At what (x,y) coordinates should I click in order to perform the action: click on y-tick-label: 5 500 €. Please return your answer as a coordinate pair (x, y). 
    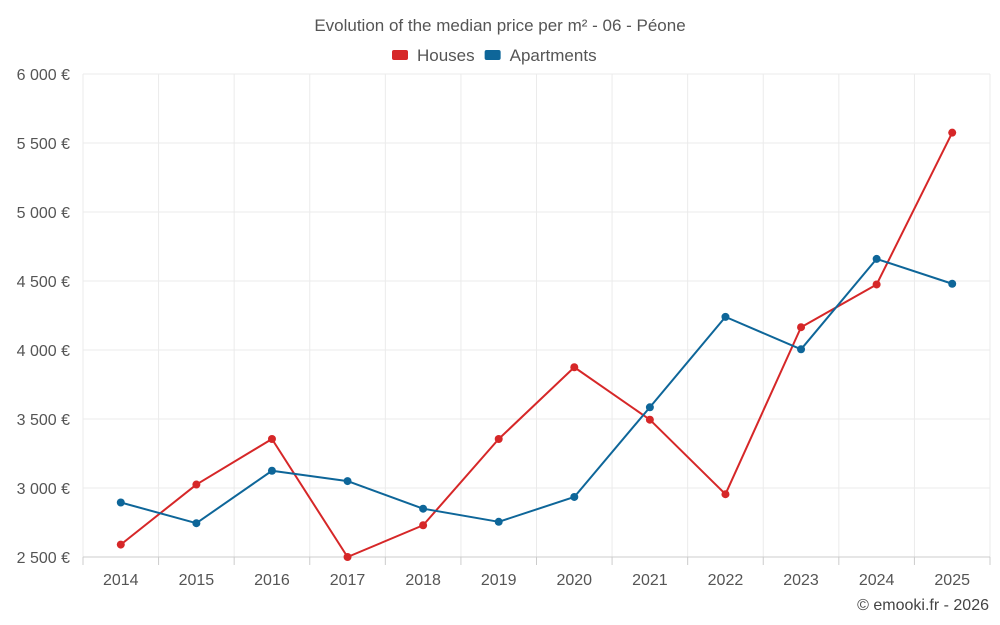
    Looking at the image, I should click on (43, 144).